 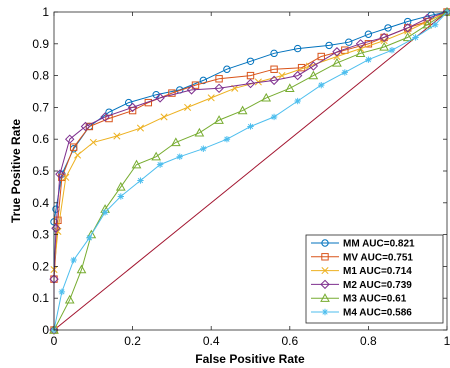 What do you see at coordinates (368, 341) in the screenshot?
I see `x-tick-label: 0.8` at bounding box center [368, 341].